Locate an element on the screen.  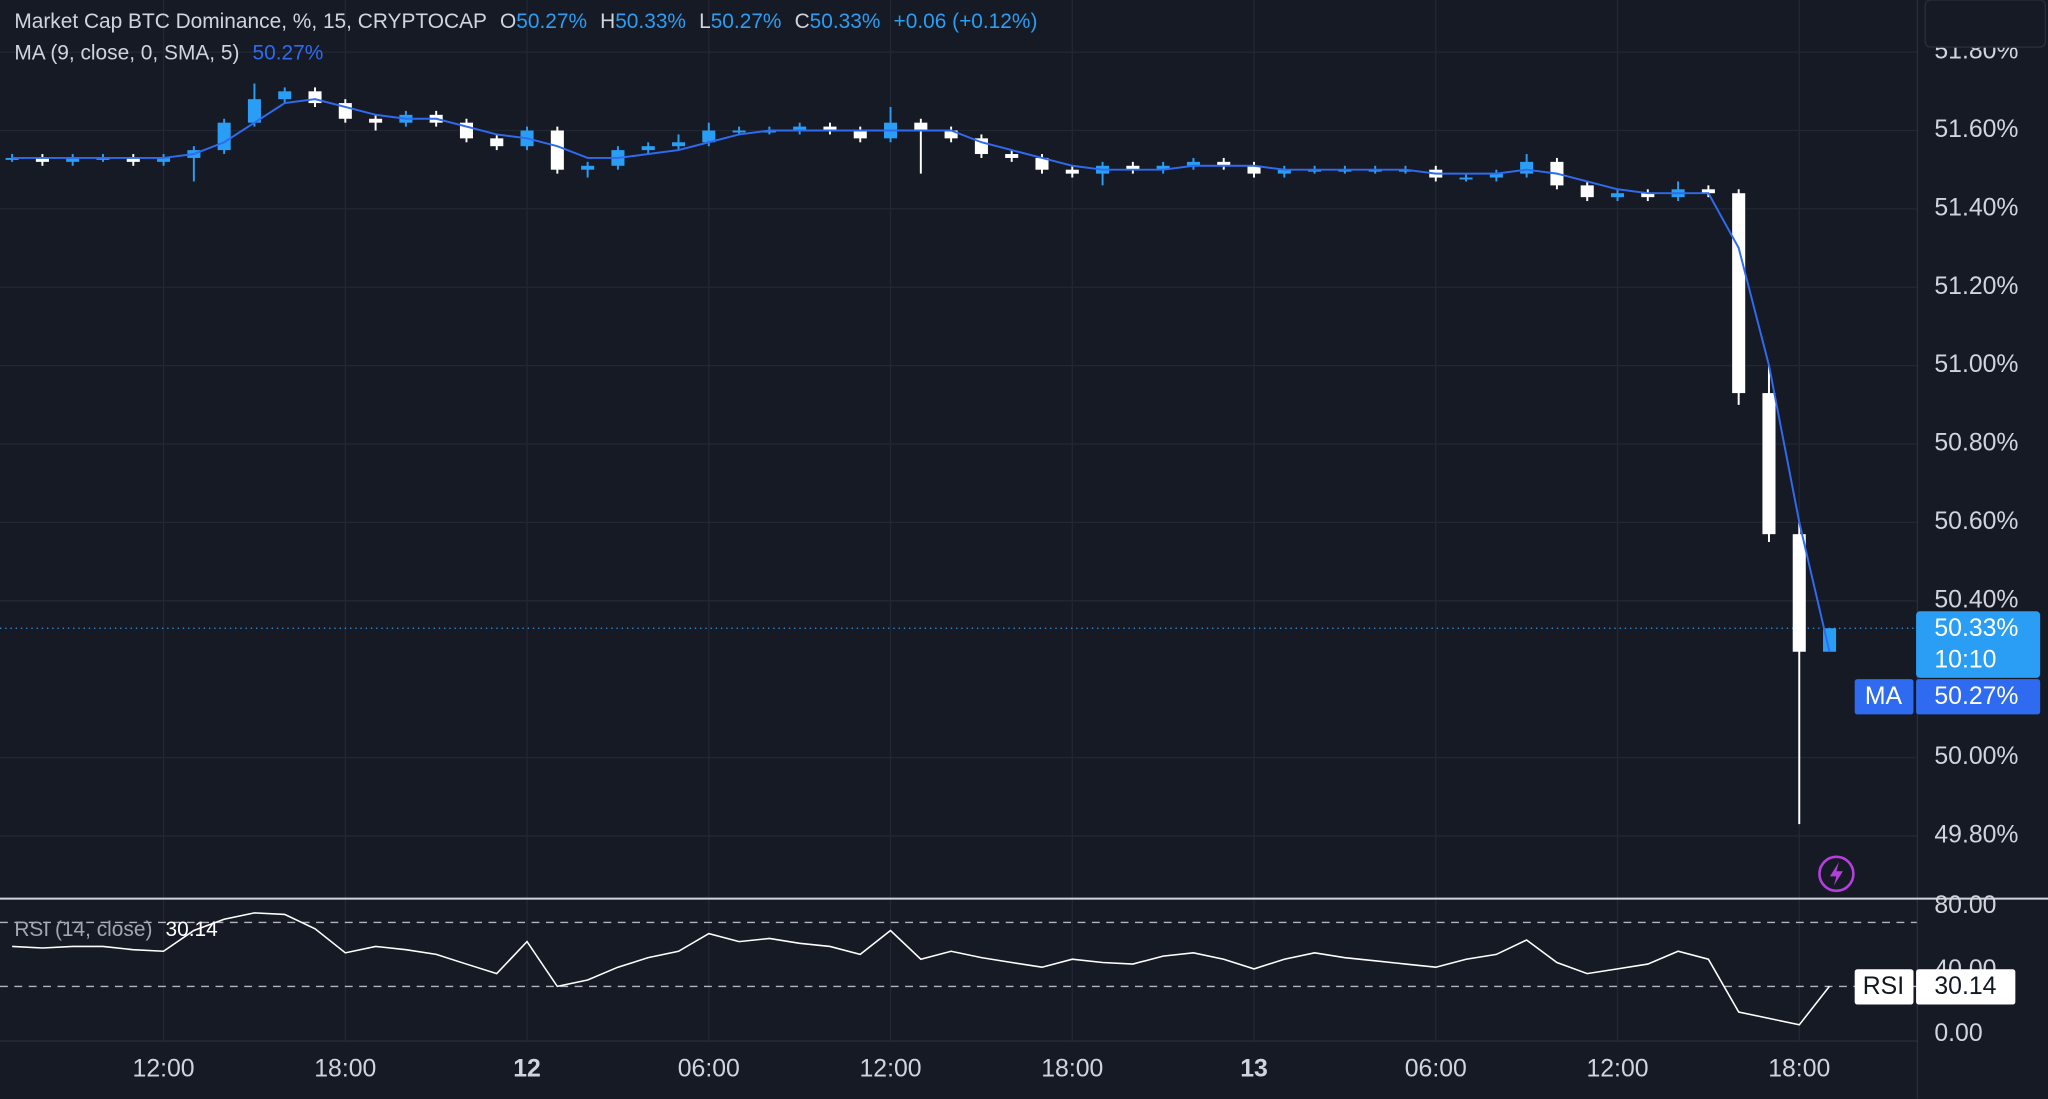
rsi-value: 30.14 is located at coordinates (191, 928).